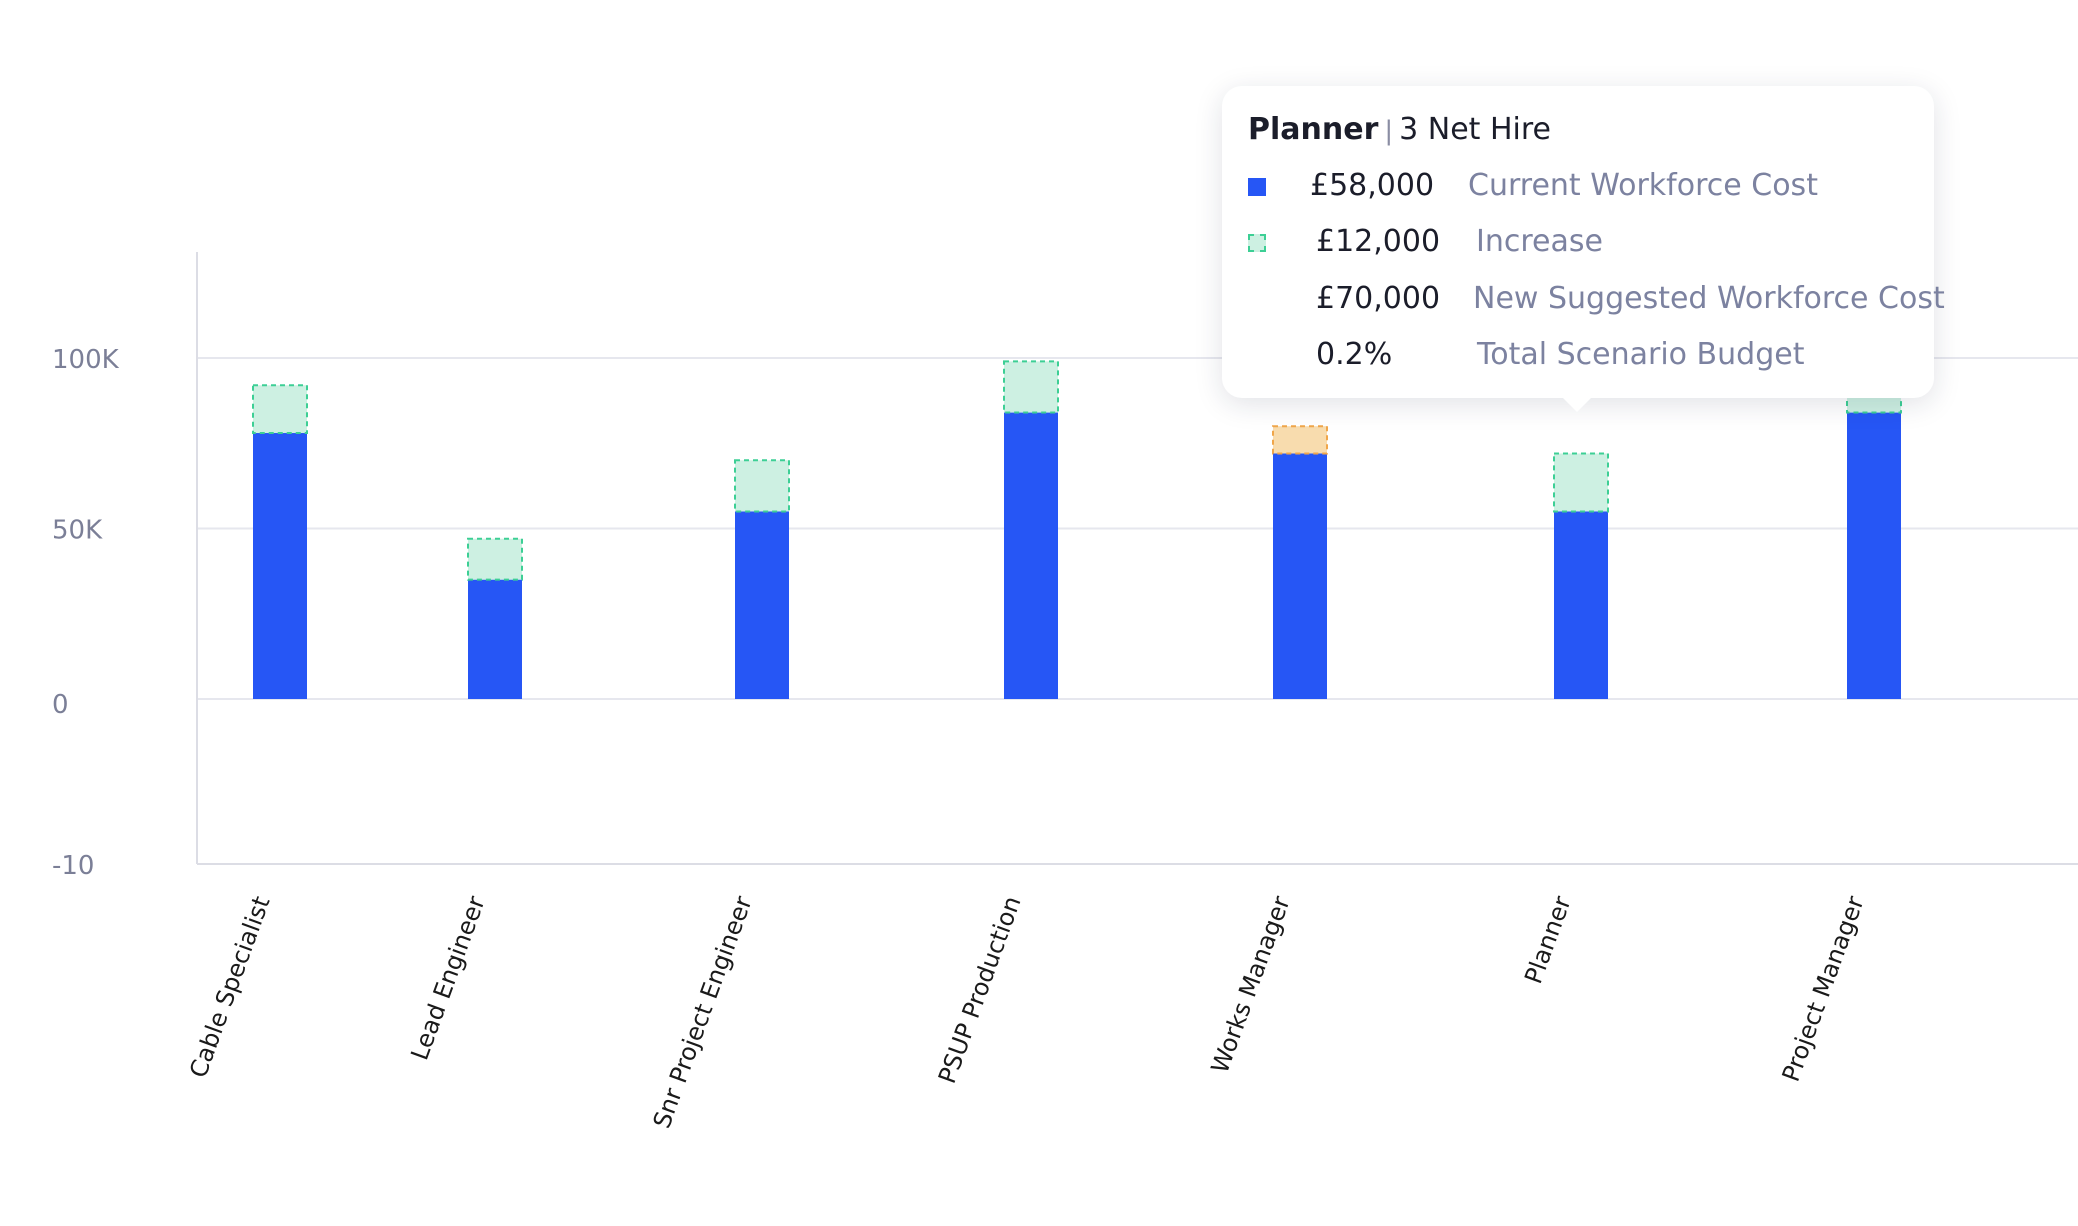 Image resolution: width=2078 pixels, height=1226 pixels. What do you see at coordinates (1539, 241) in the screenshot?
I see `tooltip-label: Increase` at bounding box center [1539, 241].